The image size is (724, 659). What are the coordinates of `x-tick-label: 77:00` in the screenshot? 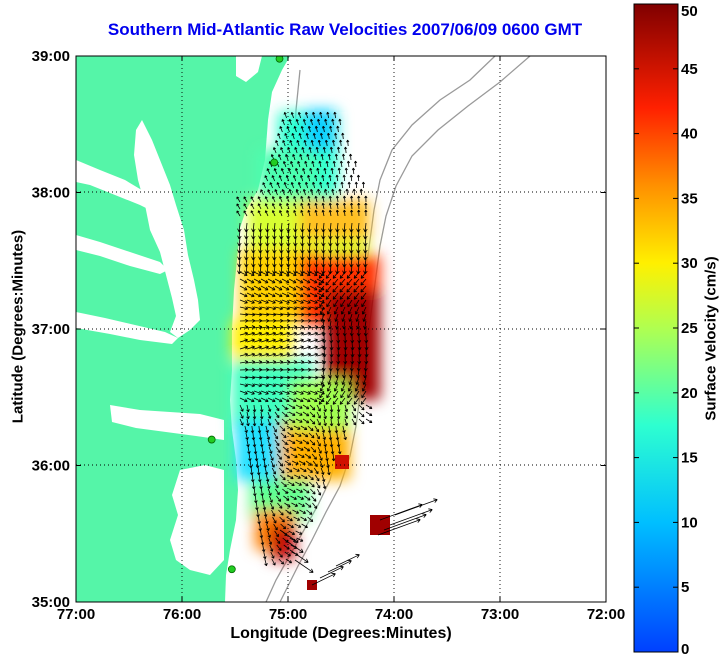 It's located at (76, 614).